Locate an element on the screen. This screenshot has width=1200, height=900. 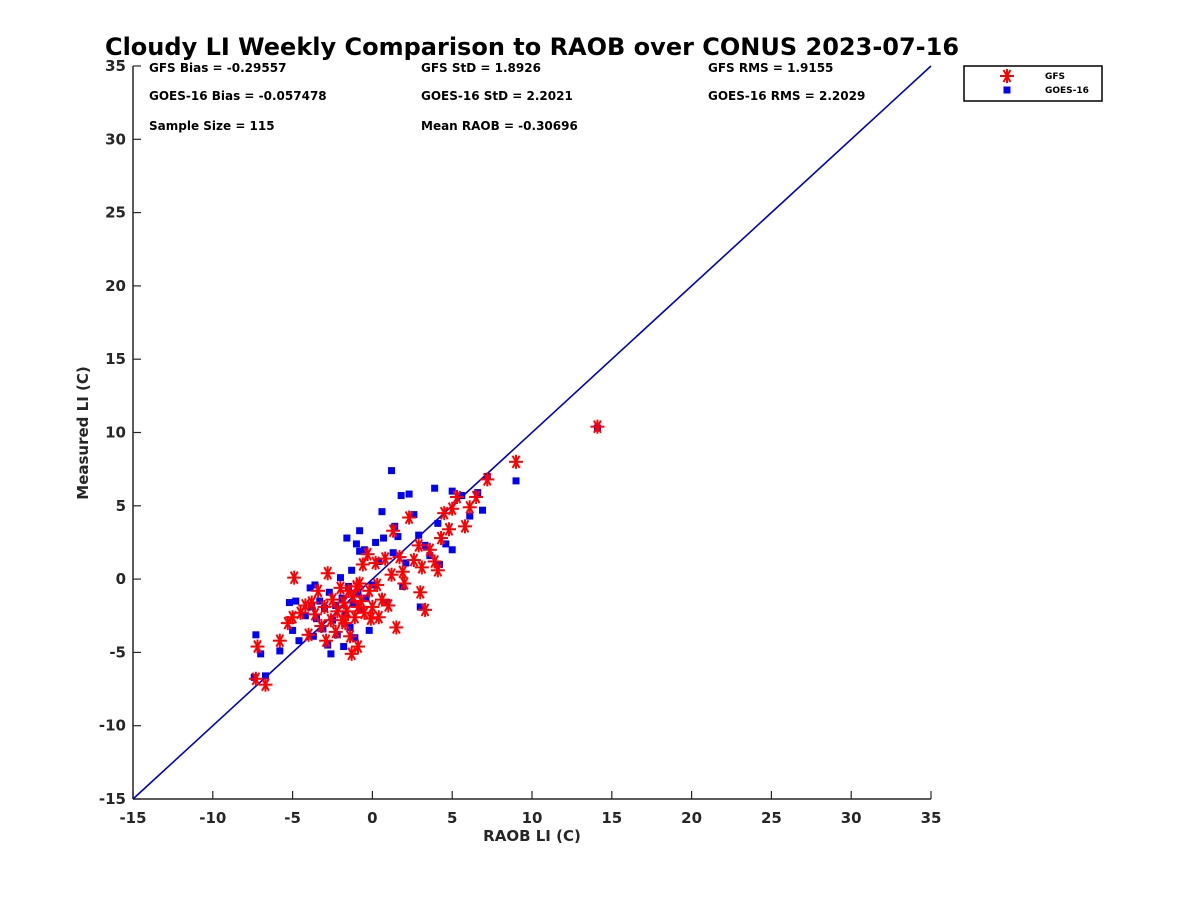
legend-goes-16-marker is located at coordinates (1007, 90).